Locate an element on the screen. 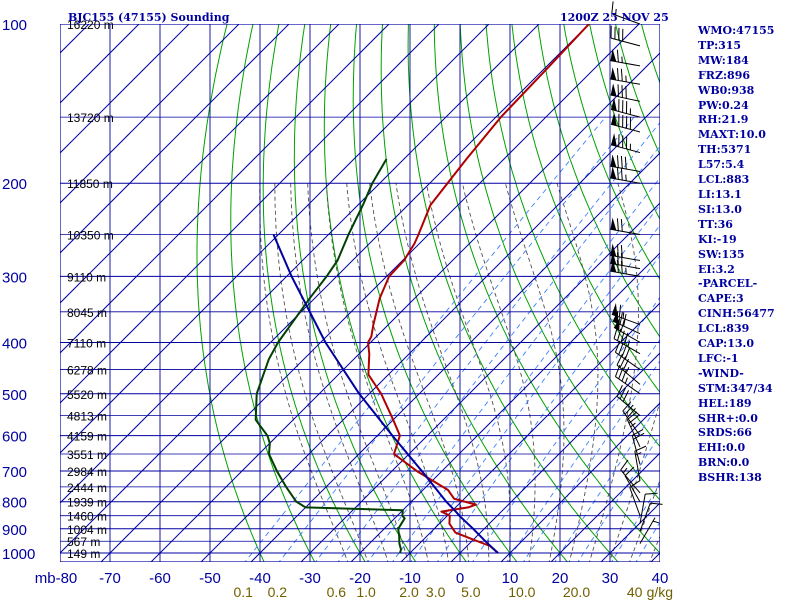 The width and height of the screenshot is (800, 600). index-row: WB0:938 is located at coordinates (726, 90).